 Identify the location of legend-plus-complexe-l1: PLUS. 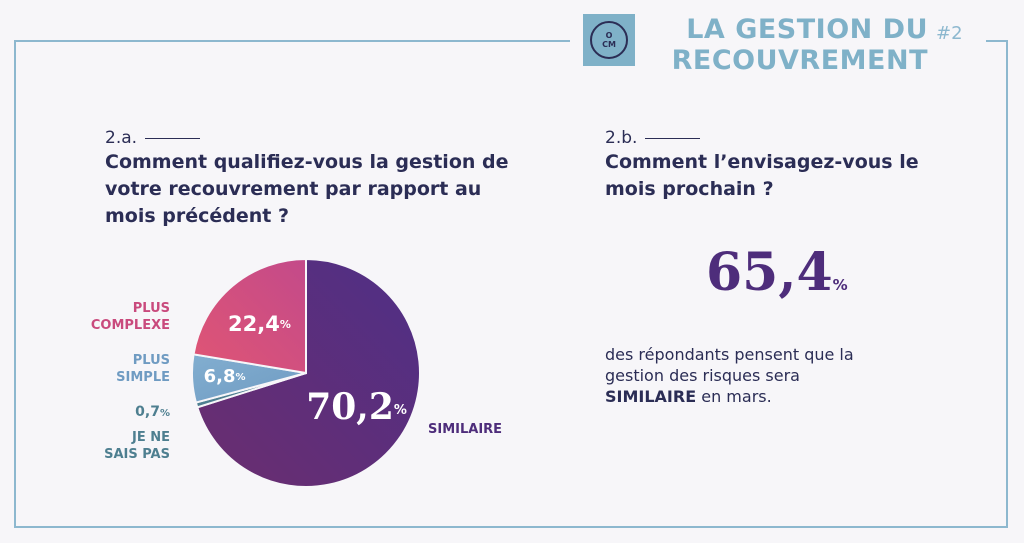
(151, 308).